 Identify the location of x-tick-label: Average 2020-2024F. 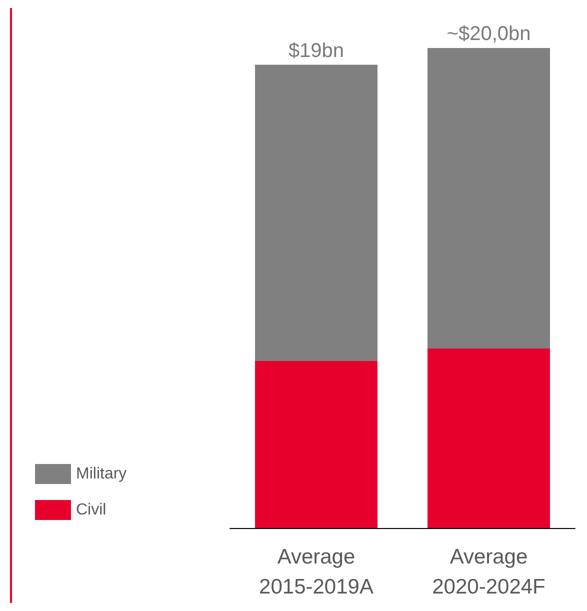
(489, 572).